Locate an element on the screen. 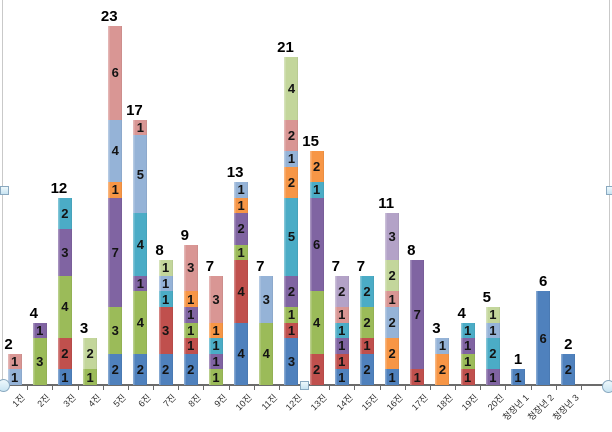 Image resolution: width=612 pixels, height=432 pixels. selection-handle-bottom-right is located at coordinates (607, 386).